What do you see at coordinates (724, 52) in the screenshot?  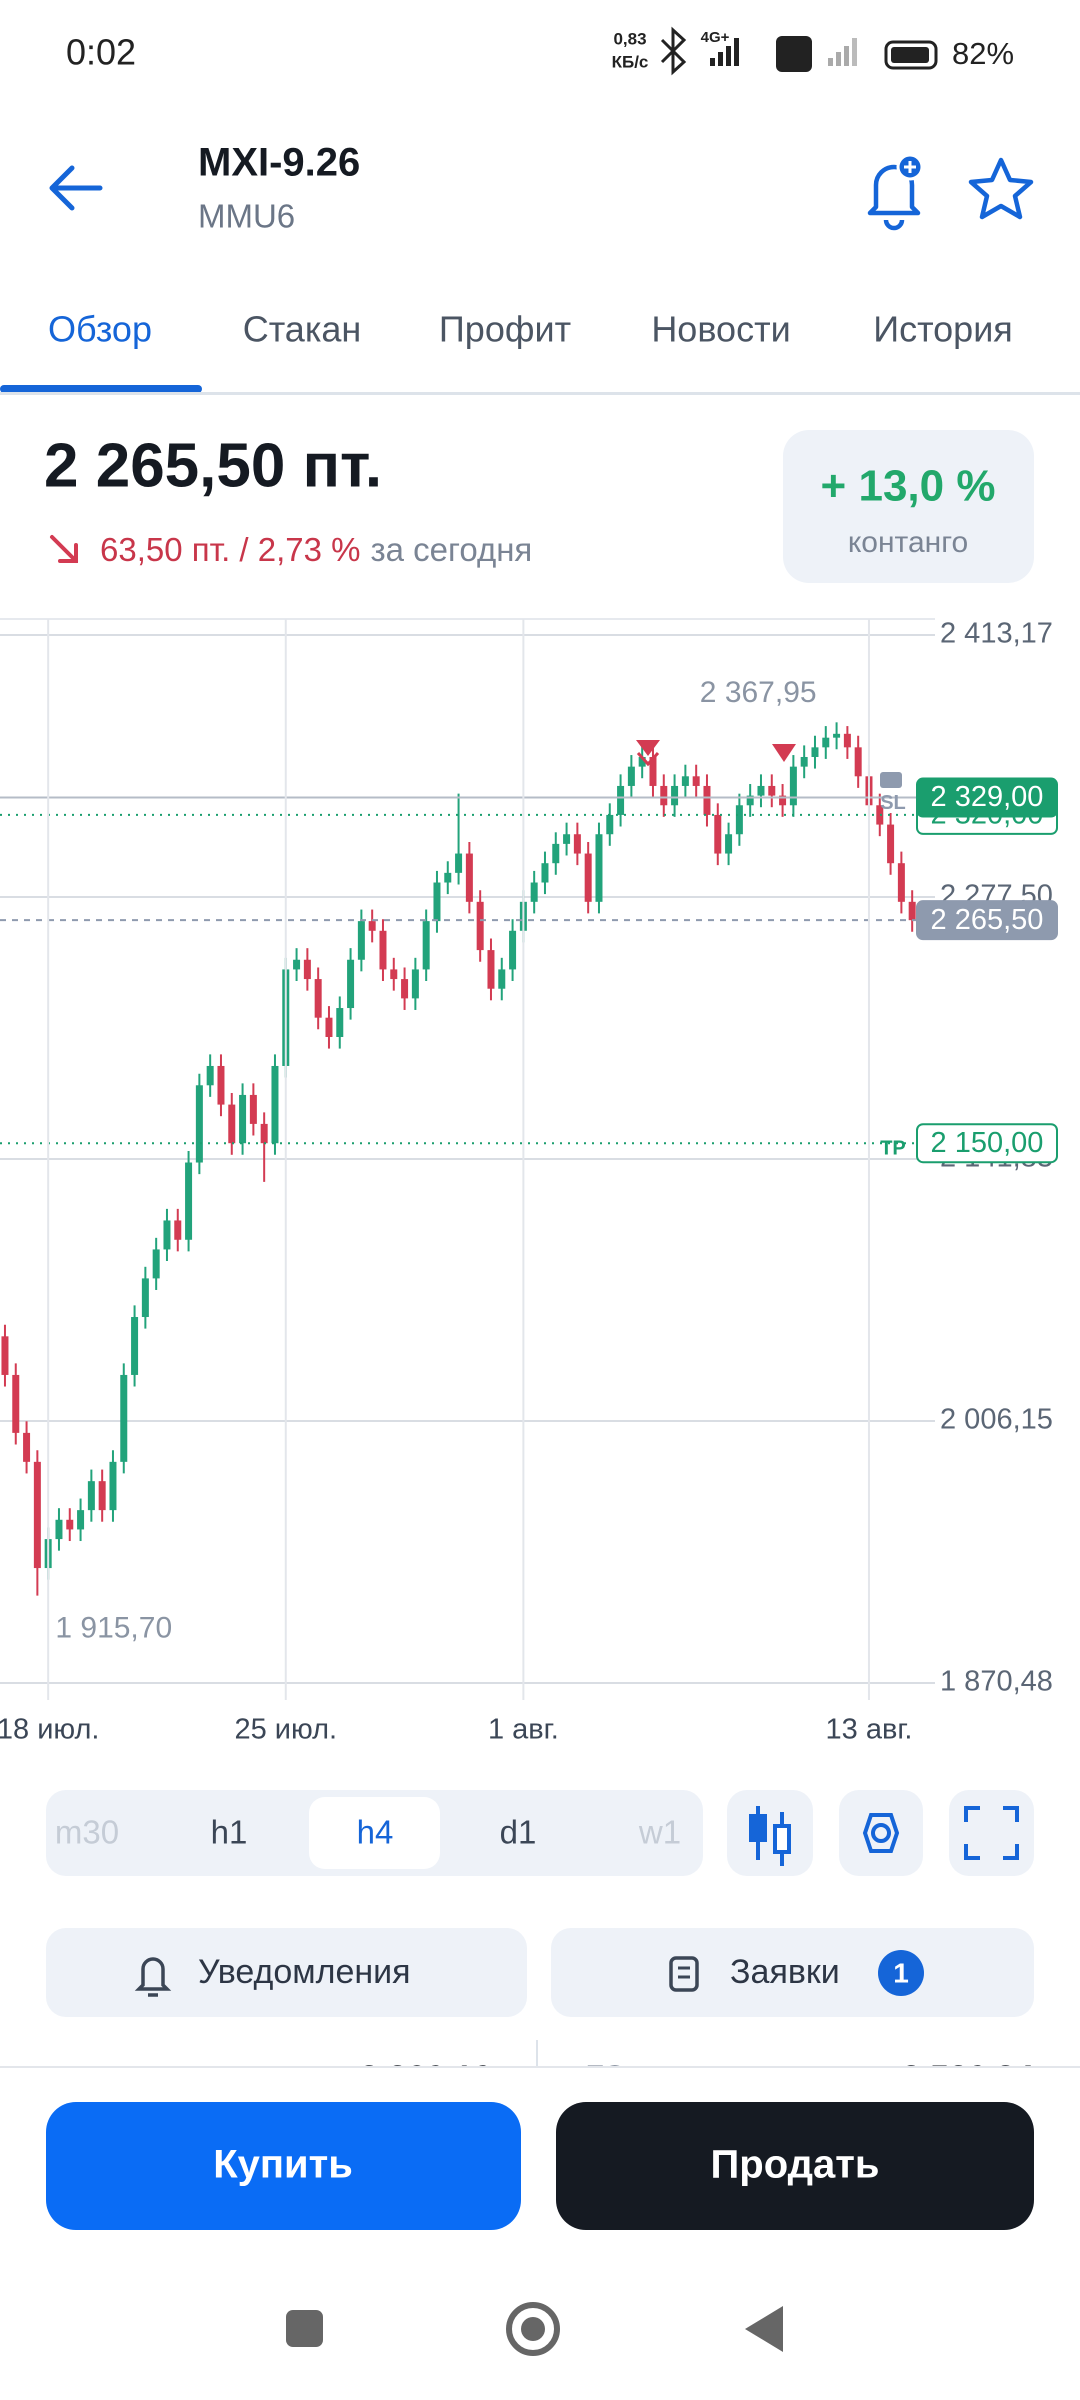 I see `signal-icon` at bounding box center [724, 52].